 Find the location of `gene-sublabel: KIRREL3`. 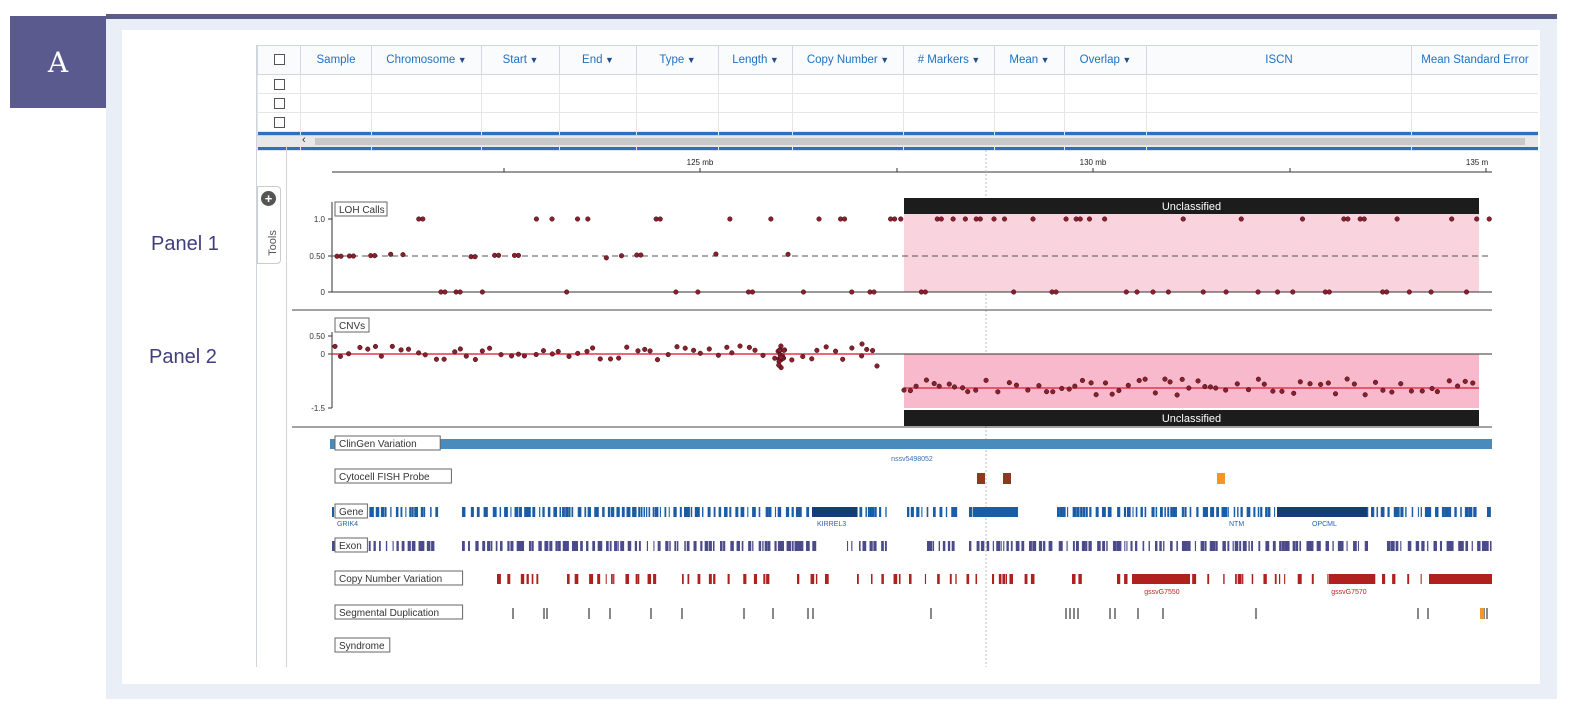

gene-sublabel: KIRREL3 is located at coordinates (831, 524).